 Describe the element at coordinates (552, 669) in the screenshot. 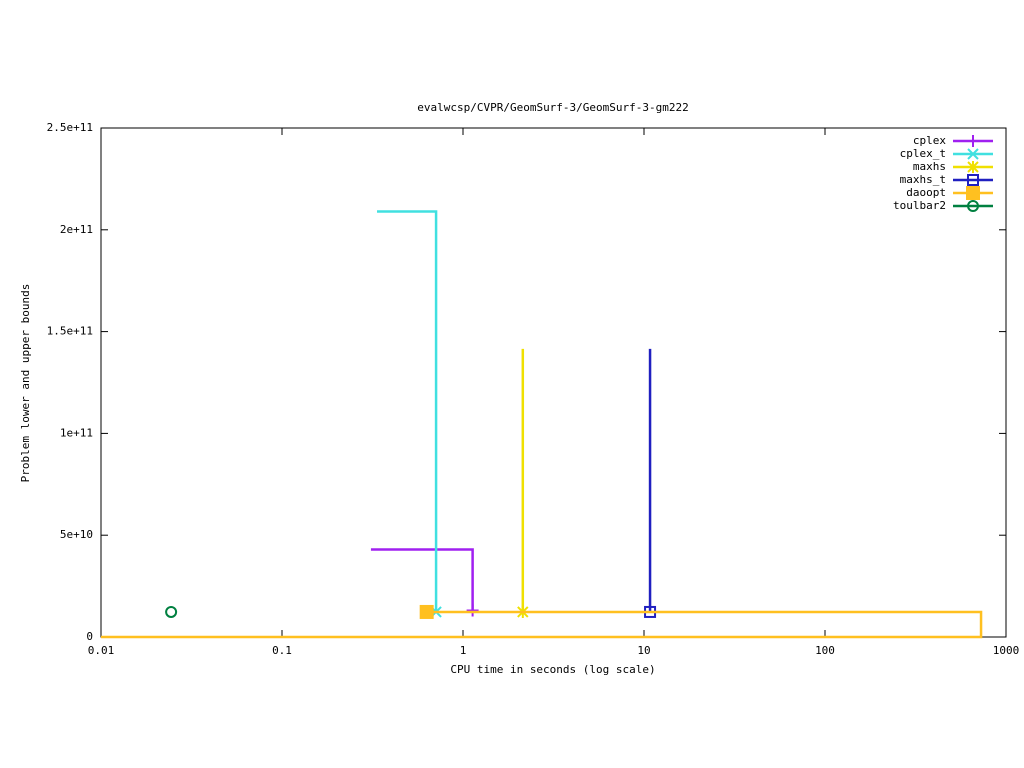

I see `x-axis-label: CPU time in seconds (log scale)` at that location.